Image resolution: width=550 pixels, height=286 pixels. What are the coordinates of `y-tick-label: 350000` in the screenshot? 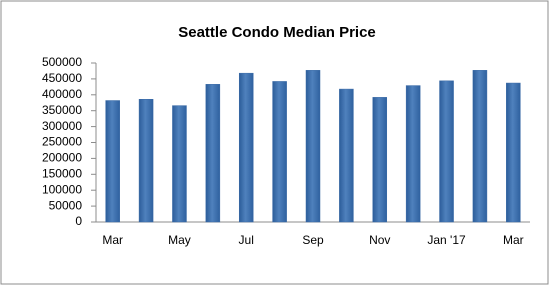 It's located at (62, 110).